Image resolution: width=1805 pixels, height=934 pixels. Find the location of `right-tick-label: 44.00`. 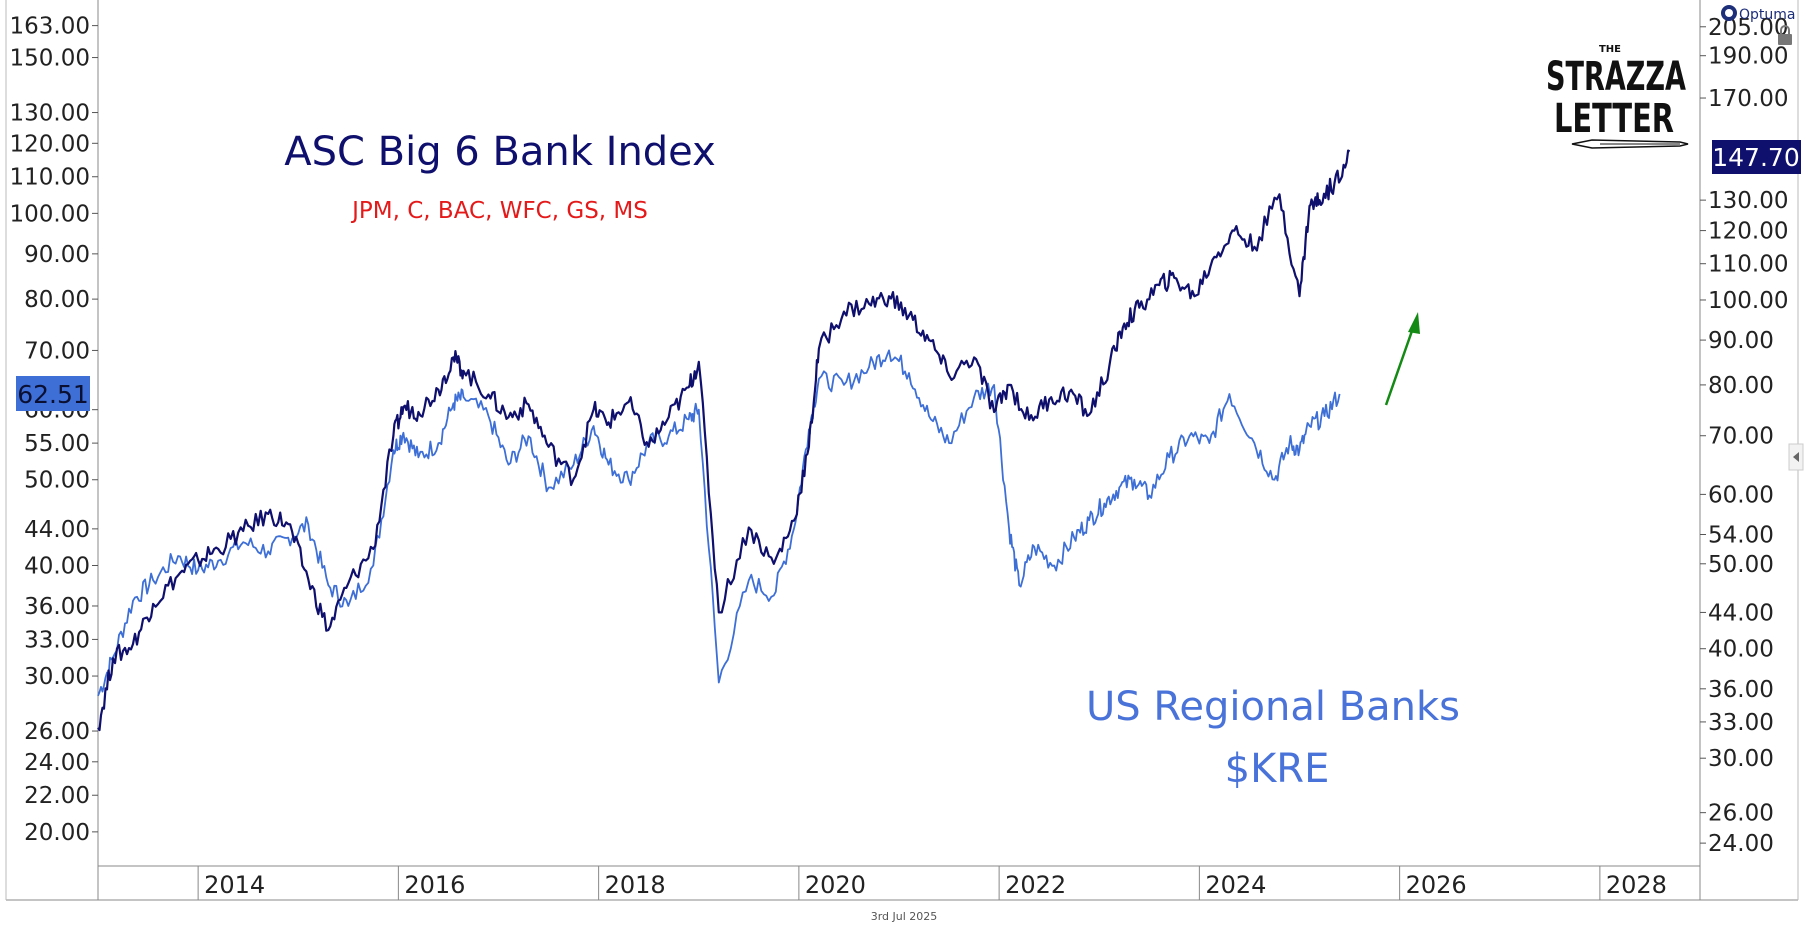

right-tick-label: 44.00 is located at coordinates (1741, 613).